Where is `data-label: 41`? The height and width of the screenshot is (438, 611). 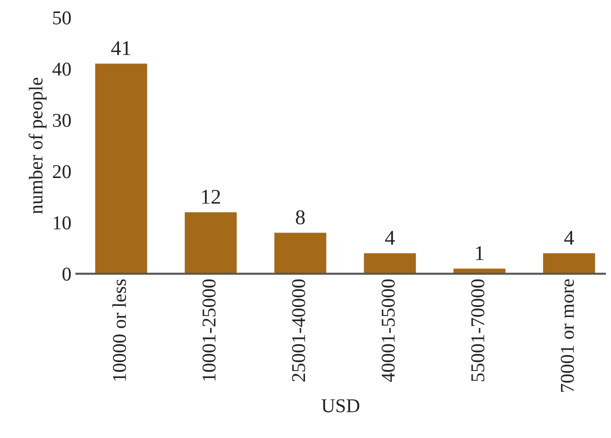
data-label: 41 is located at coordinates (120, 48).